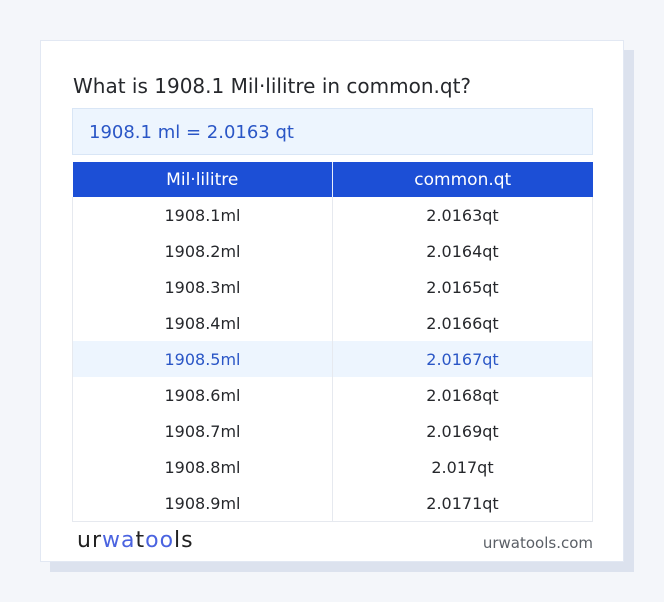  I want to click on table-row: 1908.3ml 2.0165qt, so click(332, 287).